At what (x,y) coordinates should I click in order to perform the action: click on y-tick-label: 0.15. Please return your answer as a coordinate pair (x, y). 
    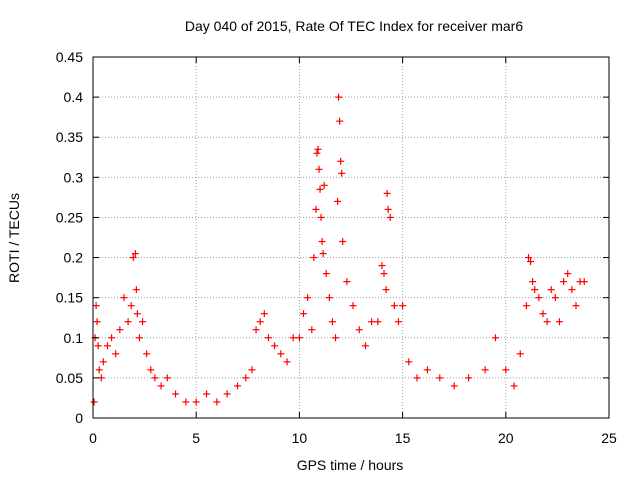
    Looking at the image, I should click on (69, 298).